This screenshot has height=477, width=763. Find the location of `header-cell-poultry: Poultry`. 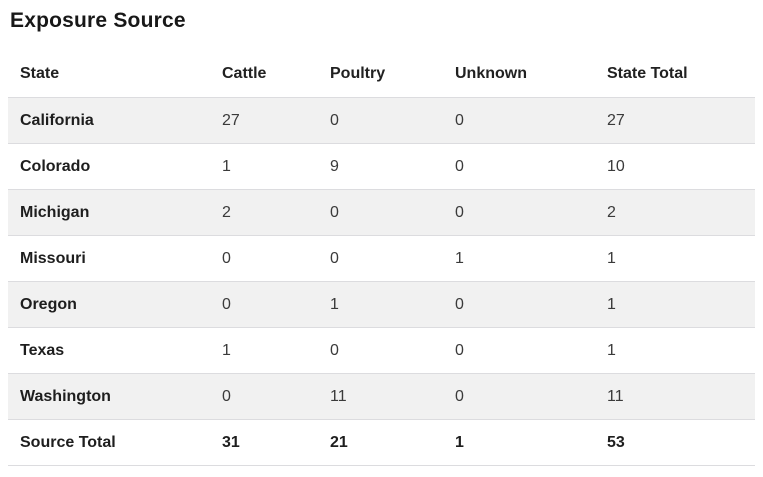

header-cell-poultry: Poultry is located at coordinates (358, 73).